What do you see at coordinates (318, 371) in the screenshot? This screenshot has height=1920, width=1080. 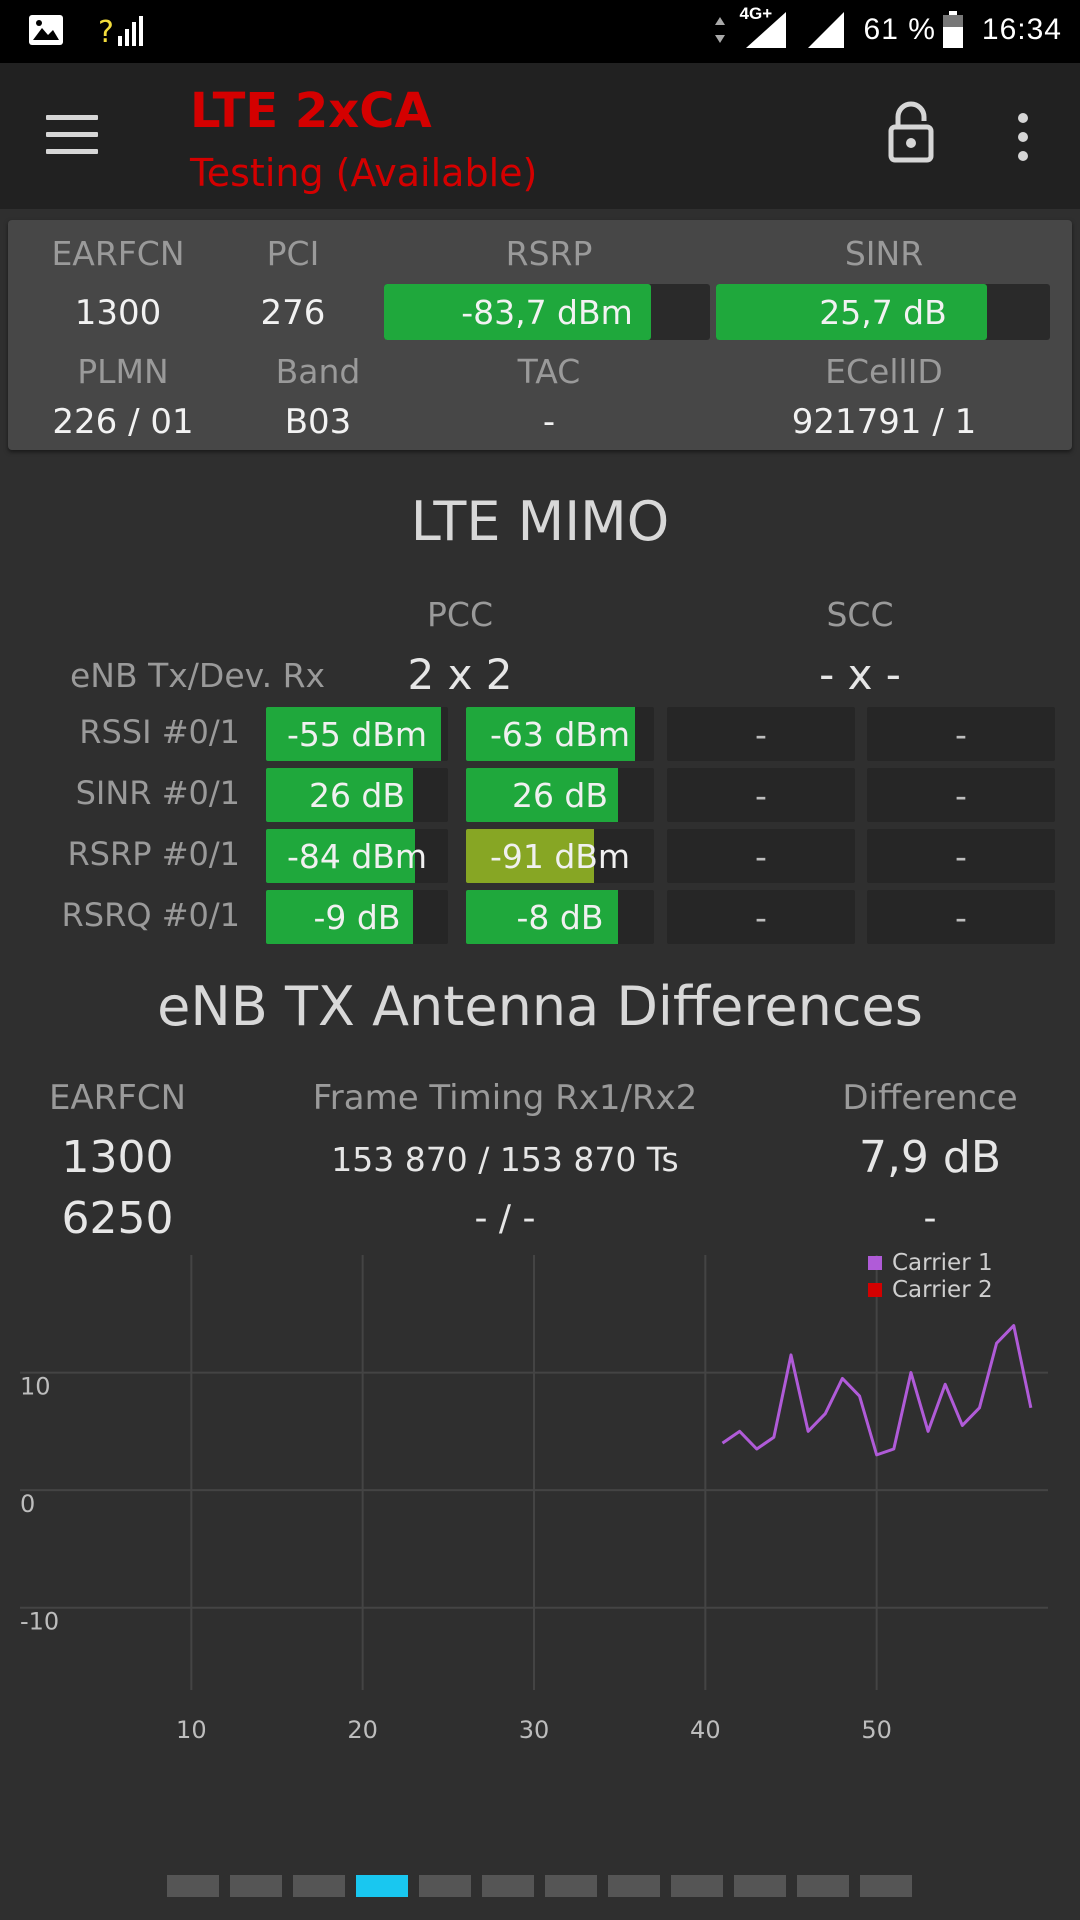 I see `band-label: Band` at bounding box center [318, 371].